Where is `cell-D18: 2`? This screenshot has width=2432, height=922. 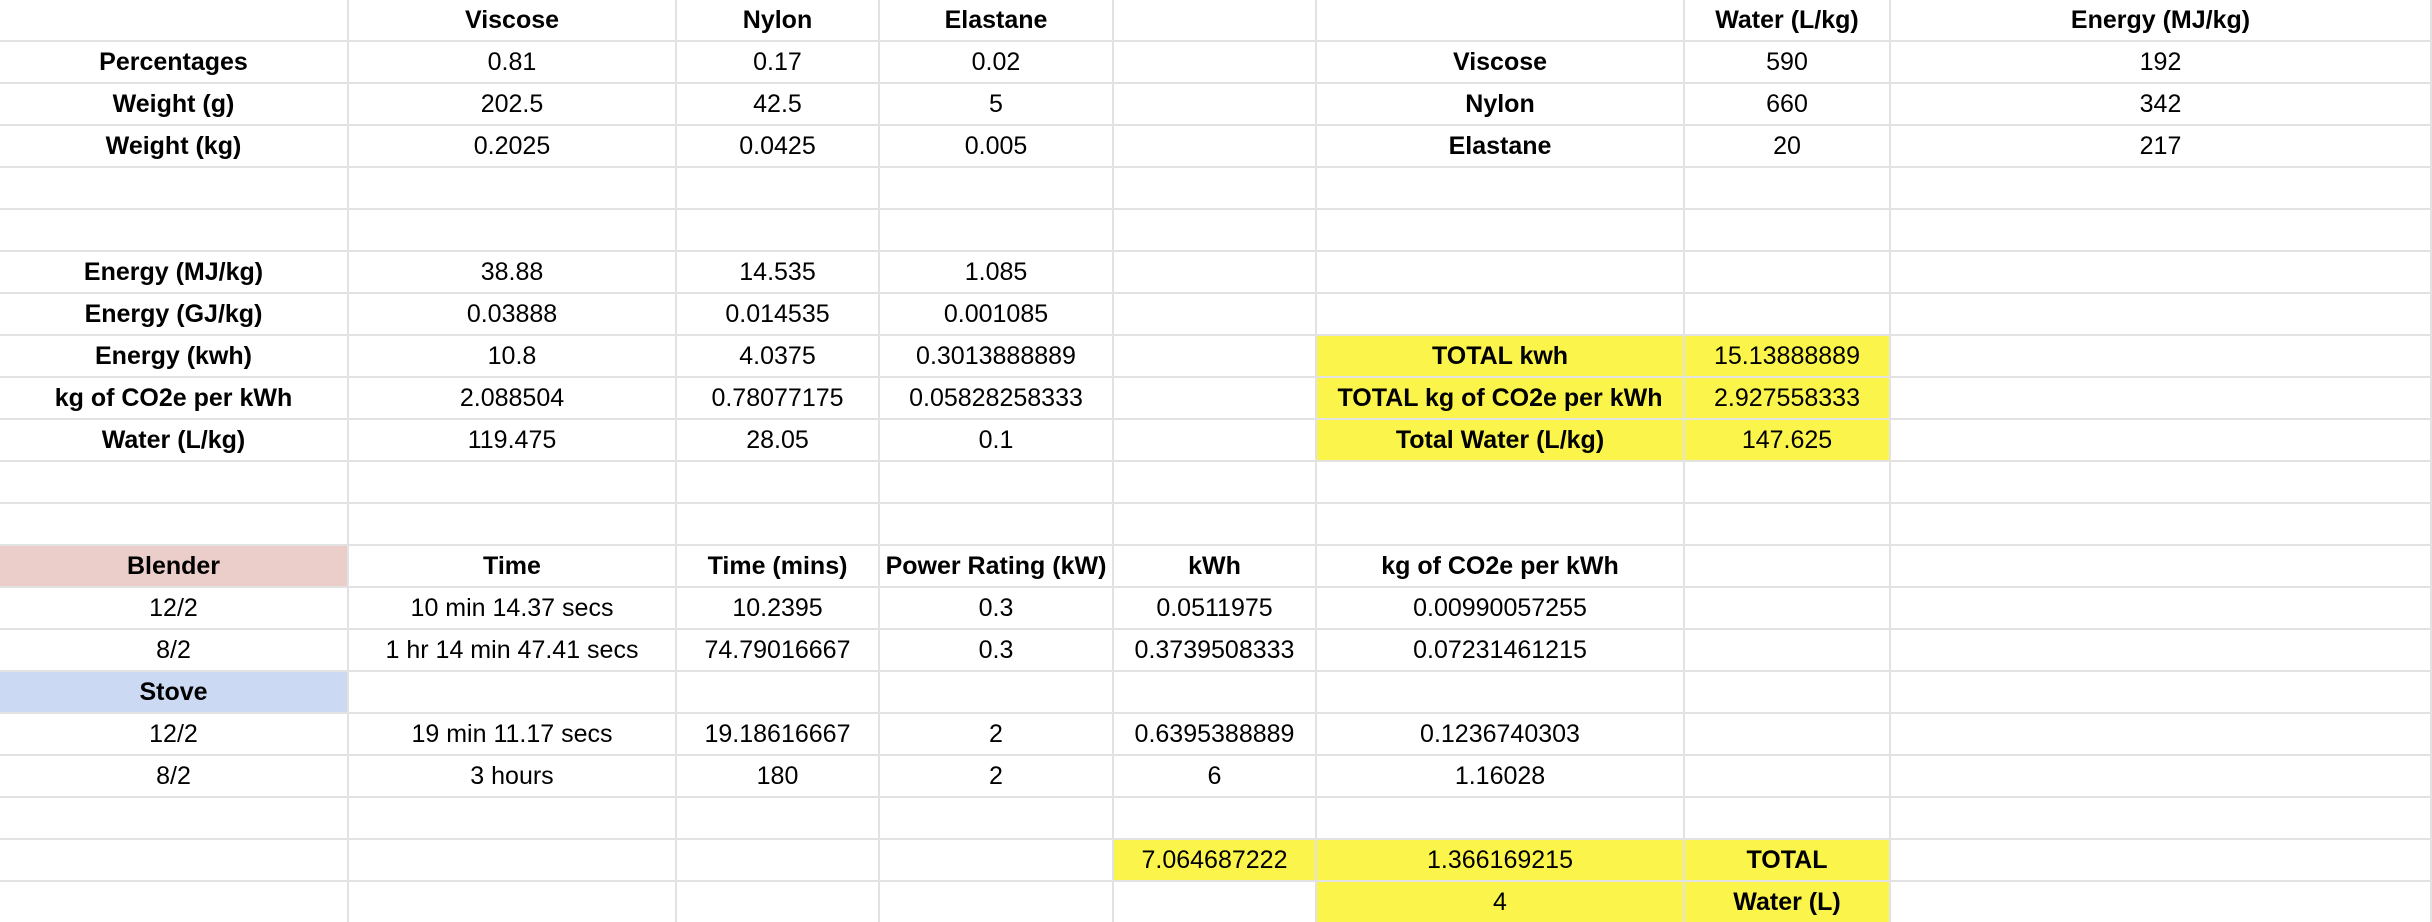 cell-D18: 2 is located at coordinates (997, 735).